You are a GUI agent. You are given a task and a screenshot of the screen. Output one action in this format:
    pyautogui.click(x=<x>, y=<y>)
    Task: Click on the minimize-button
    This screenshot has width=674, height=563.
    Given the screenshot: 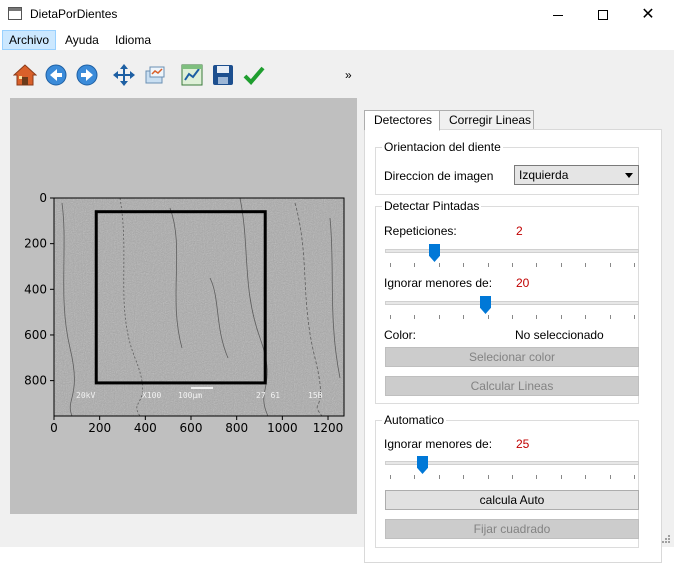 What is the action you would take?
    pyautogui.click(x=558, y=15)
    